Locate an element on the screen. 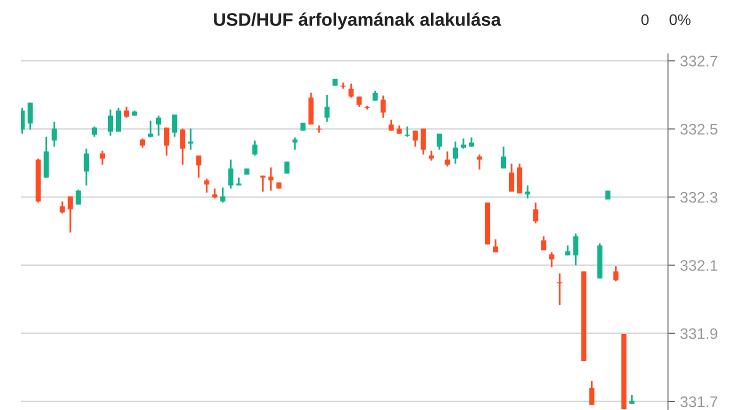 This screenshot has width=730, height=410. y-tick-label: 332.5 is located at coordinates (699, 129).